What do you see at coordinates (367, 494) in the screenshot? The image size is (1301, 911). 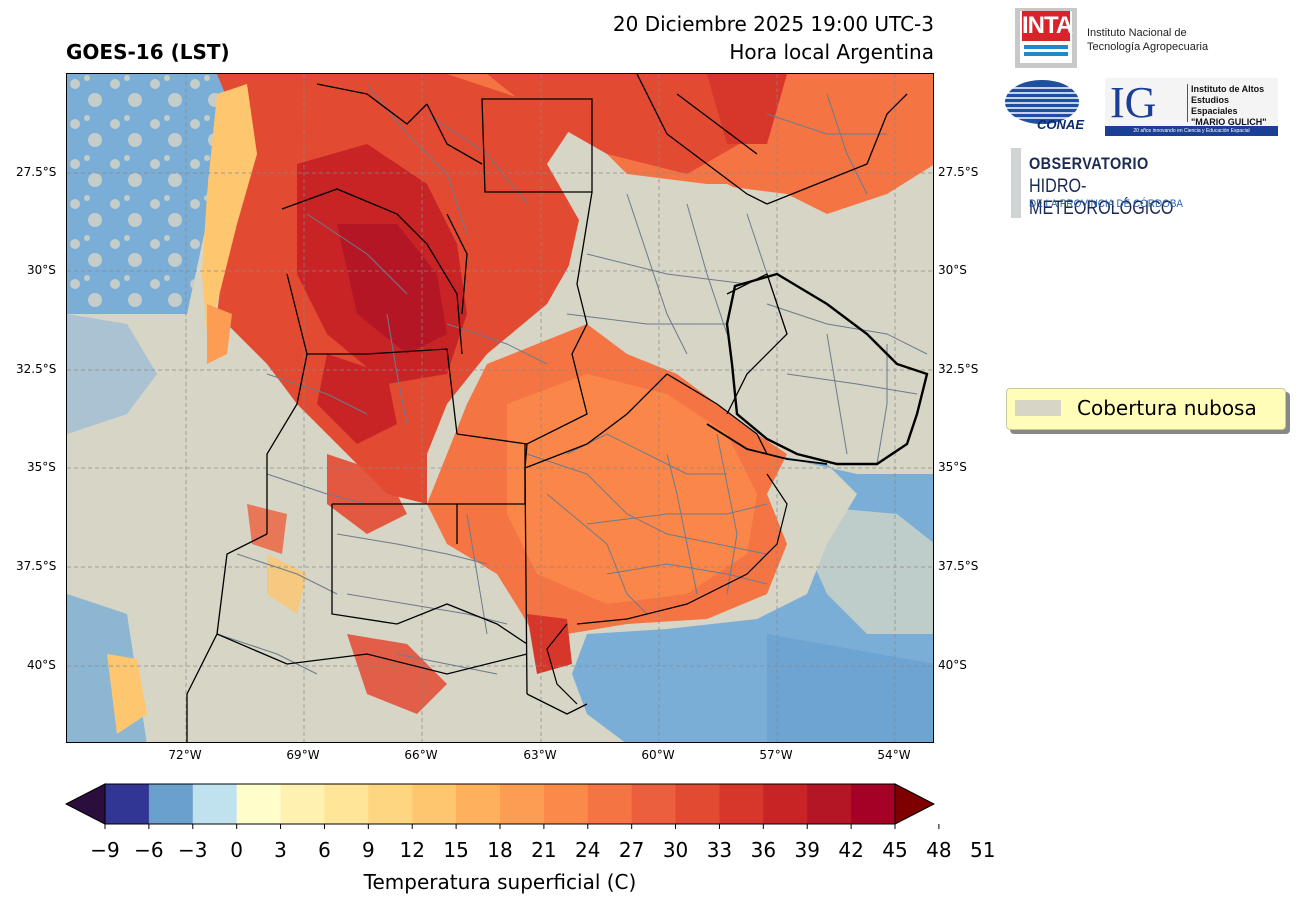 I see `hot-patch-south` at bounding box center [367, 494].